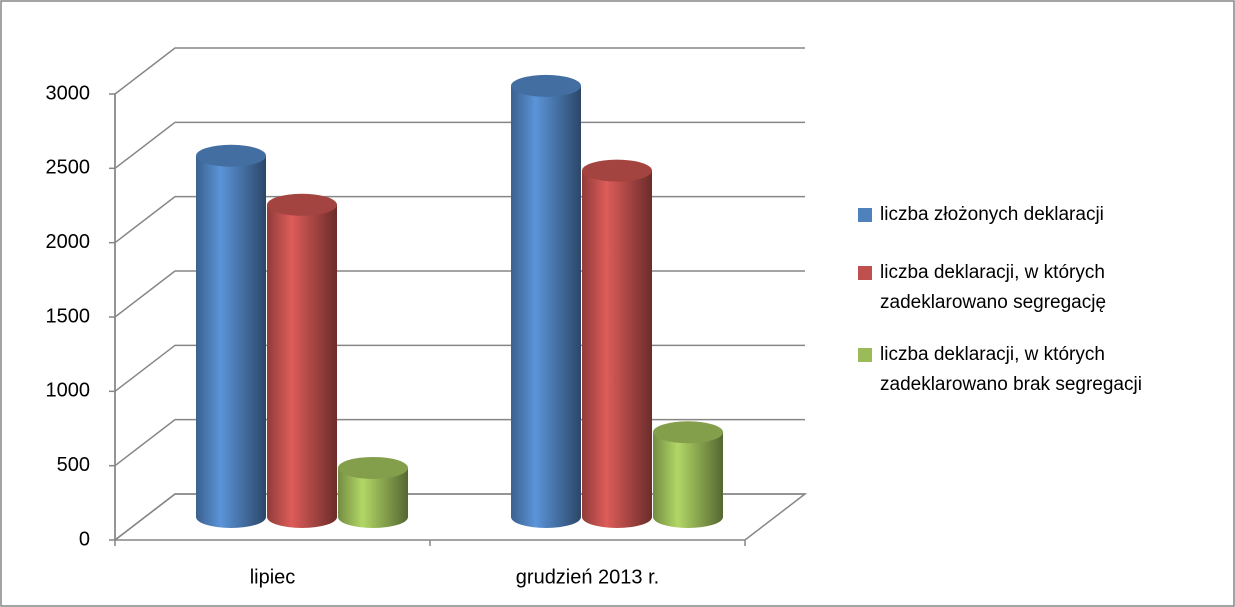 Image resolution: width=1235 pixels, height=607 pixels. I want to click on y-tick-label: 2500, so click(68, 168).